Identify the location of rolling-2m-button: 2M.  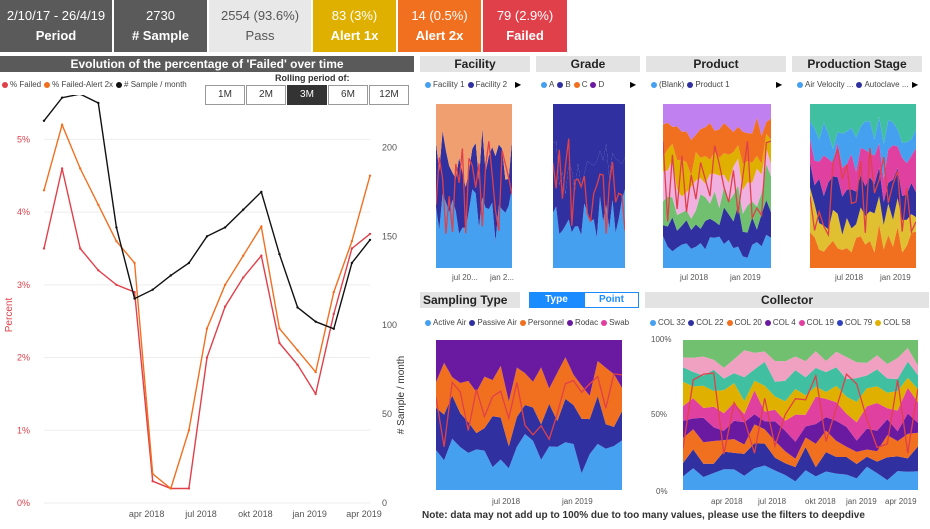
(266, 95).